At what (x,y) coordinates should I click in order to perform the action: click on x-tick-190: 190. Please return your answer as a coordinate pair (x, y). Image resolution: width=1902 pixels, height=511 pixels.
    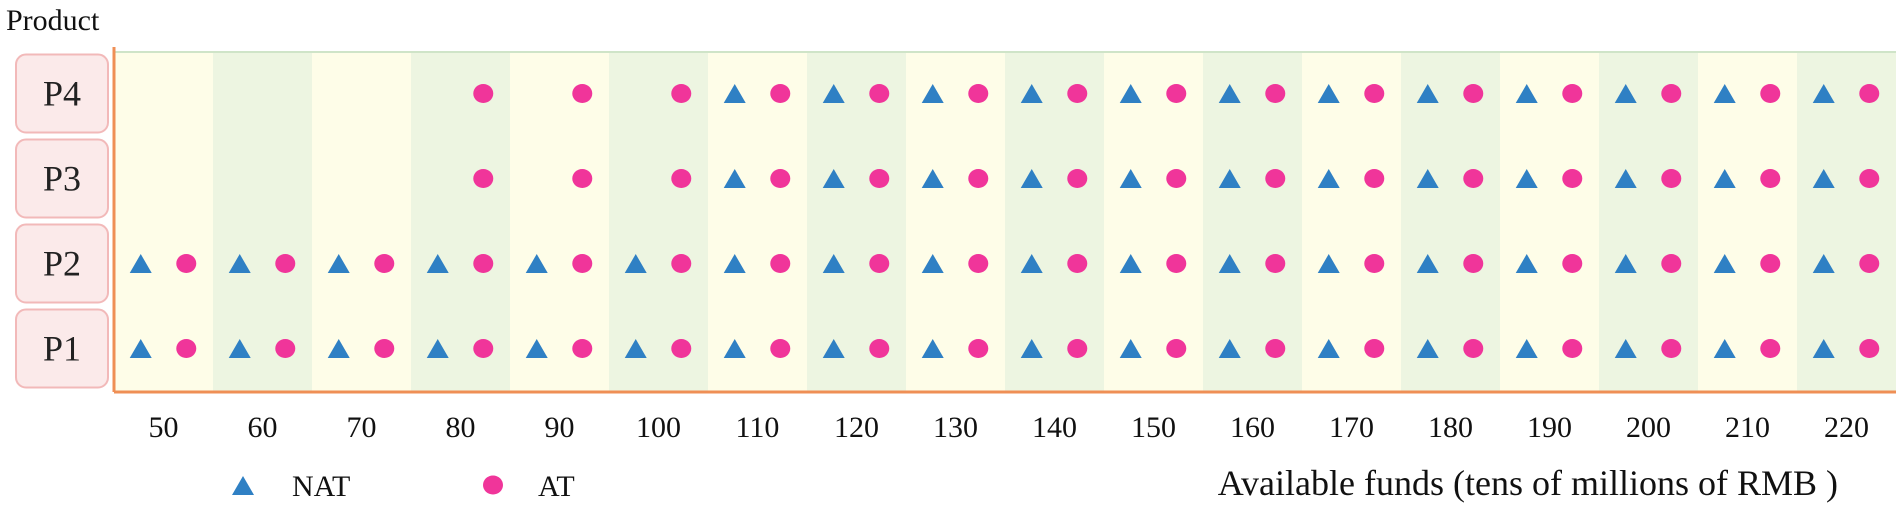
    Looking at the image, I should click on (1549, 427).